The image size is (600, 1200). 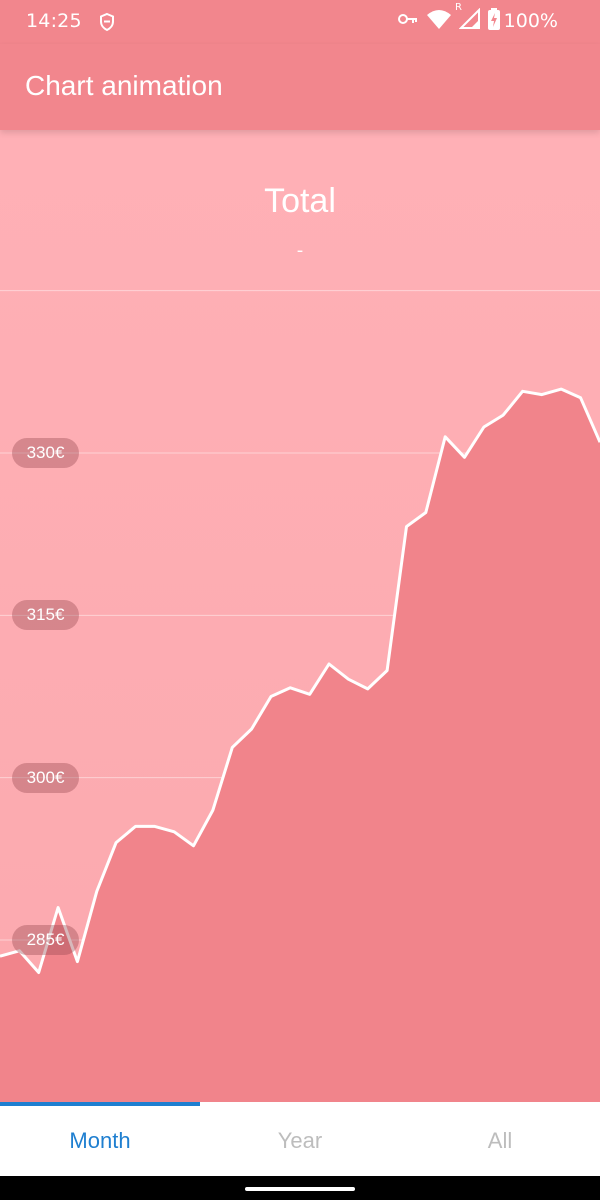 I want to click on y-tick-label: 285€, so click(x=45, y=940).